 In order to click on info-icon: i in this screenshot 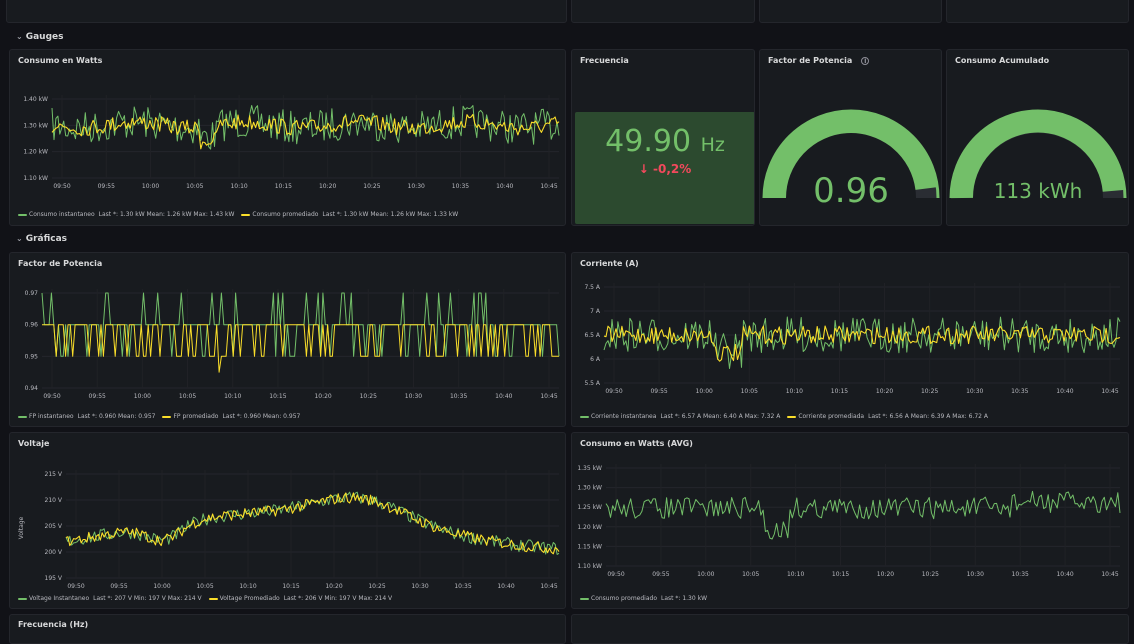, I will do `click(865, 61)`.